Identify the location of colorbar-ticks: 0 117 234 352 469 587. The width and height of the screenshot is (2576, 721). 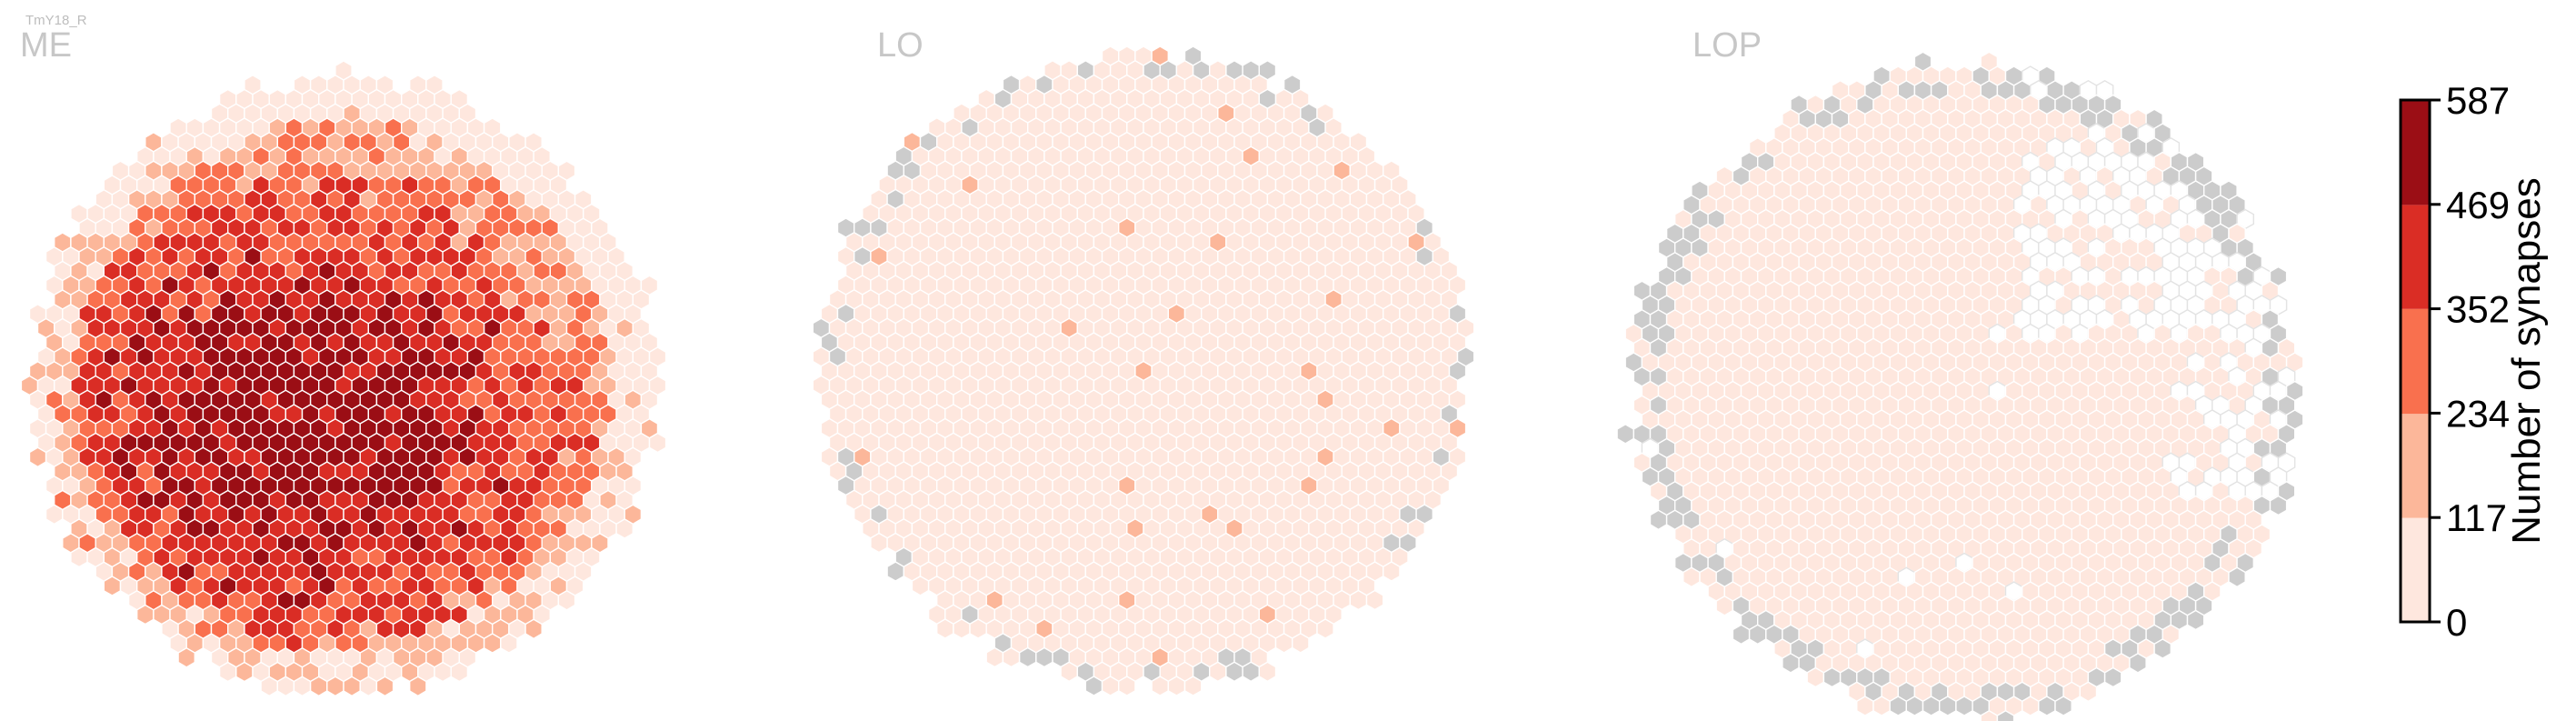
(2470, 361).